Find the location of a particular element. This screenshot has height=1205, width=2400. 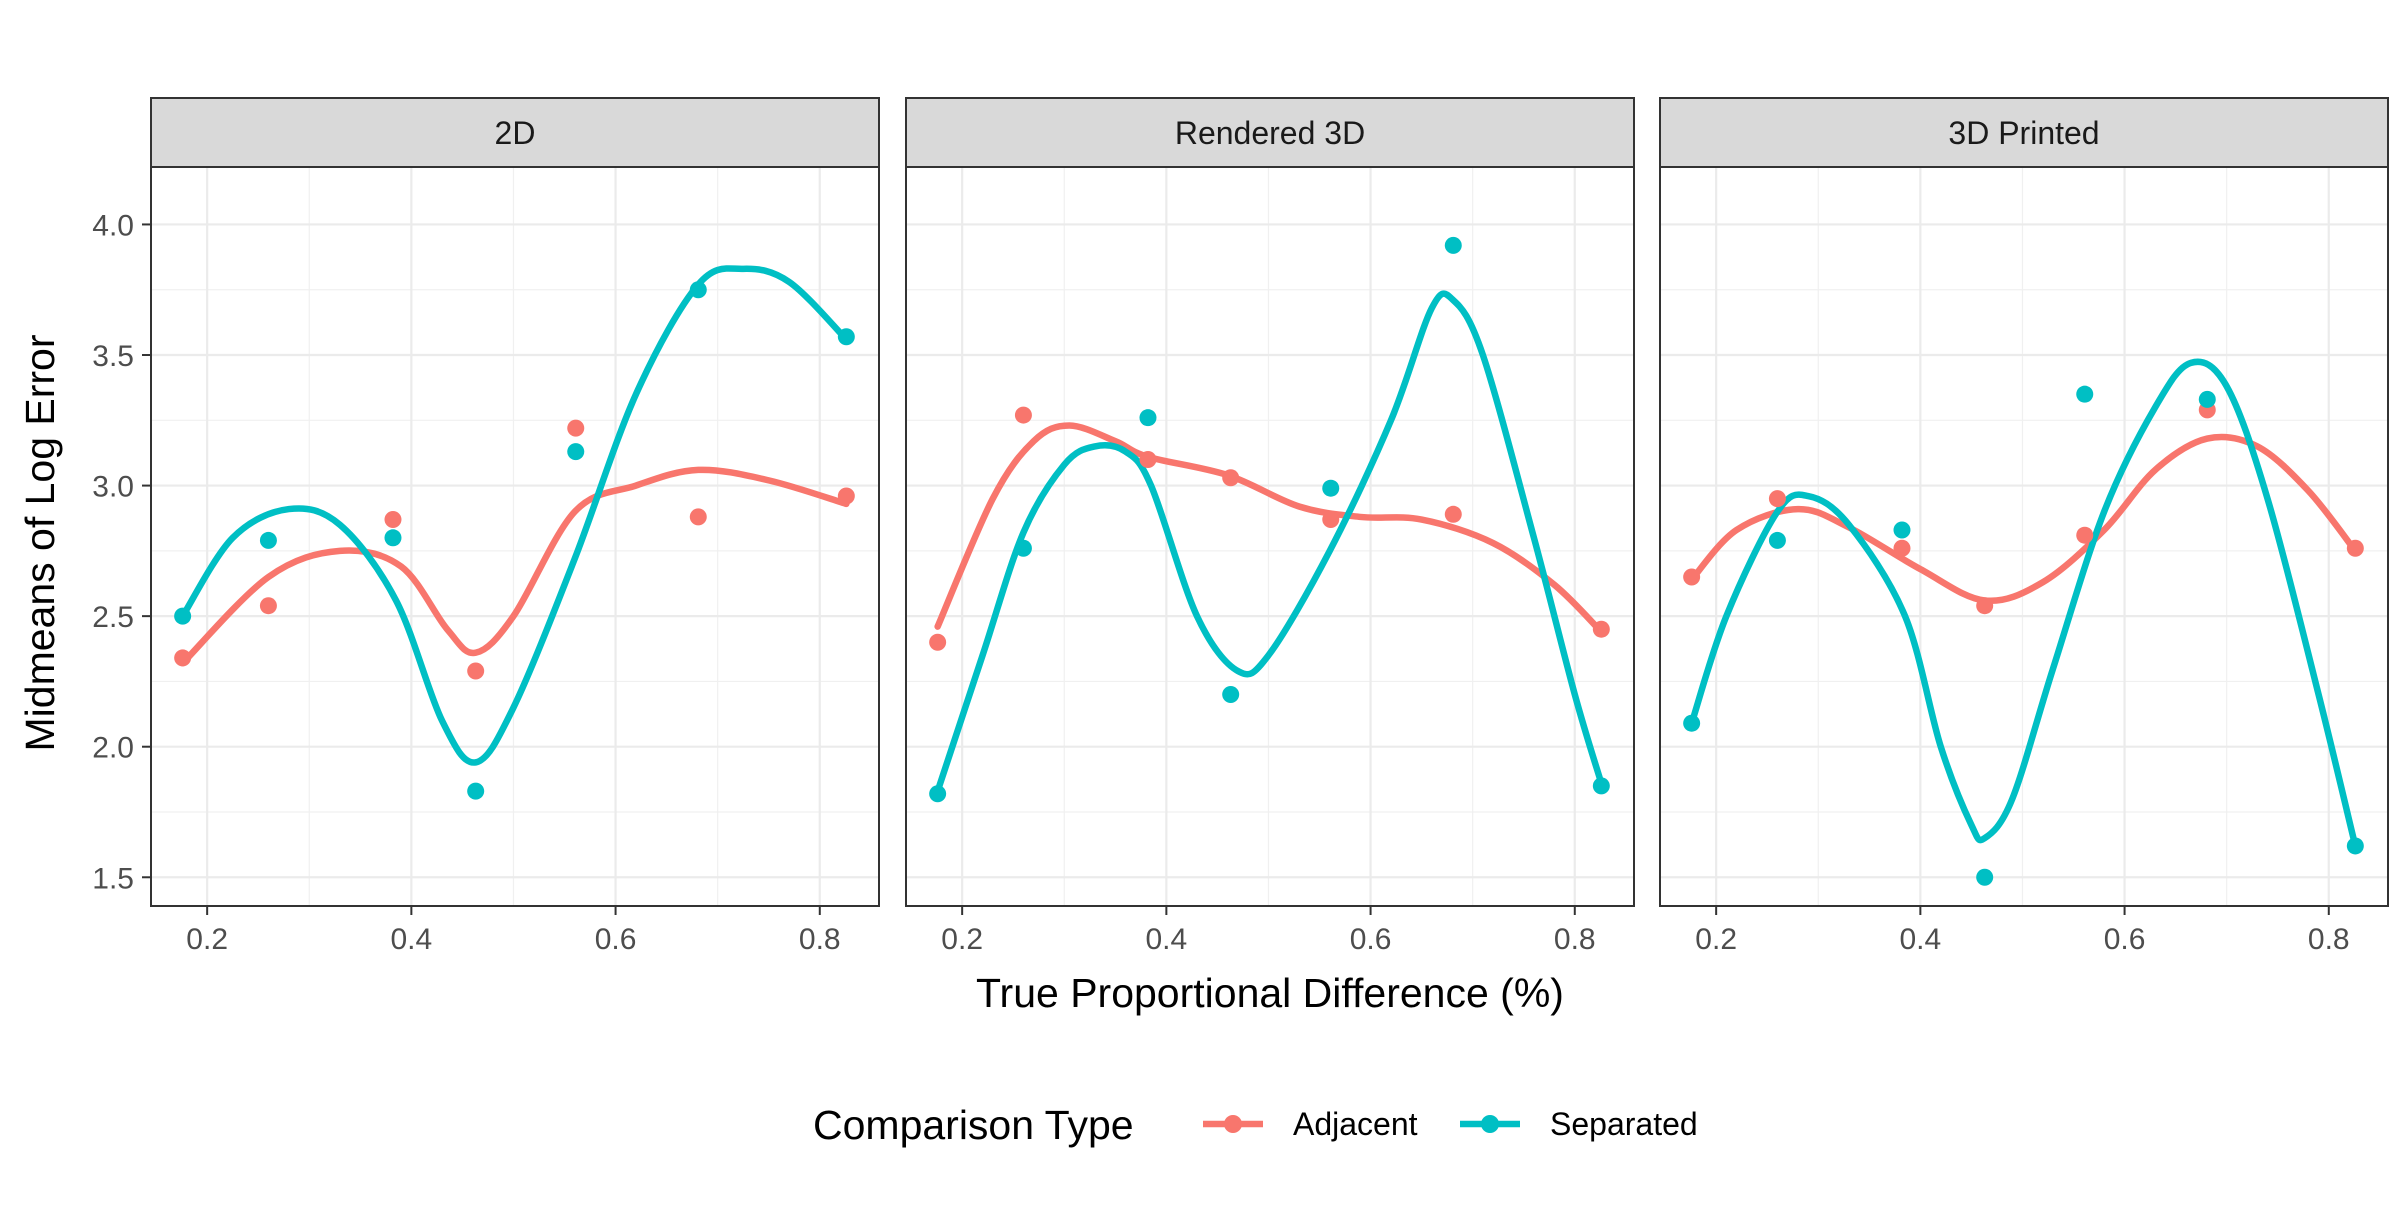

legend-title: Comparison Type is located at coordinates (973, 1125).